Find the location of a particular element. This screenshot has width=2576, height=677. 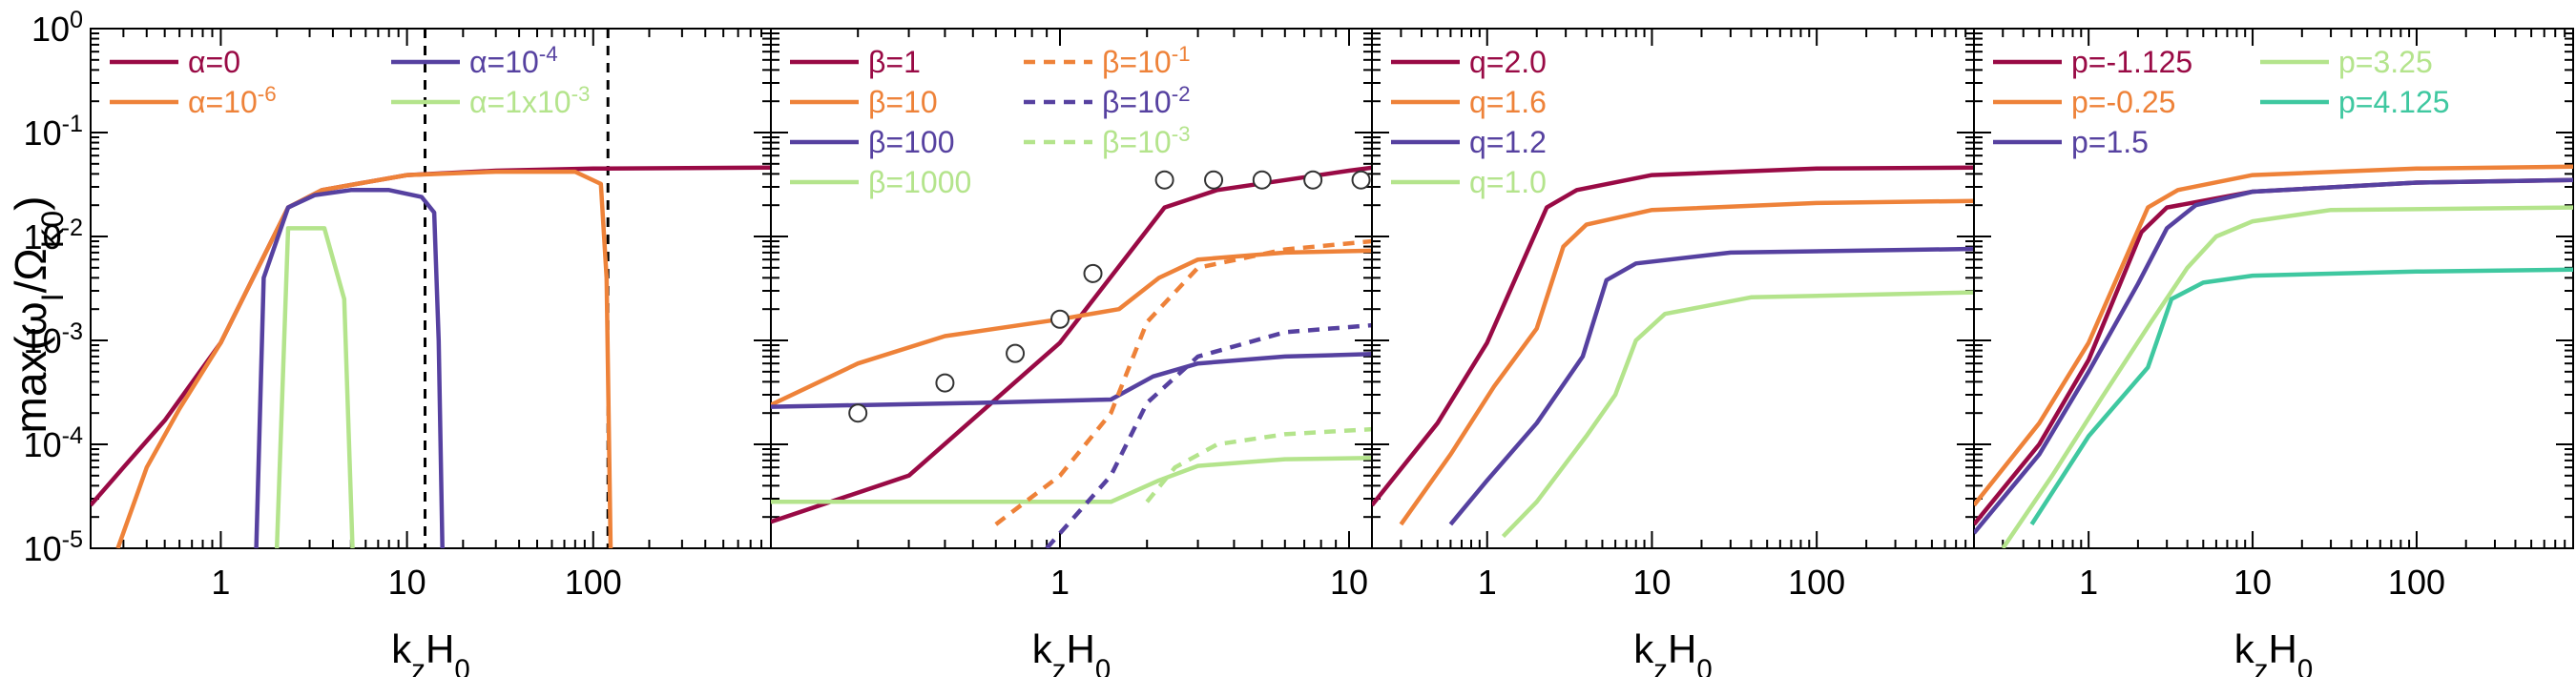

series-line-p=4.125 is located at coordinates (2301, 396).